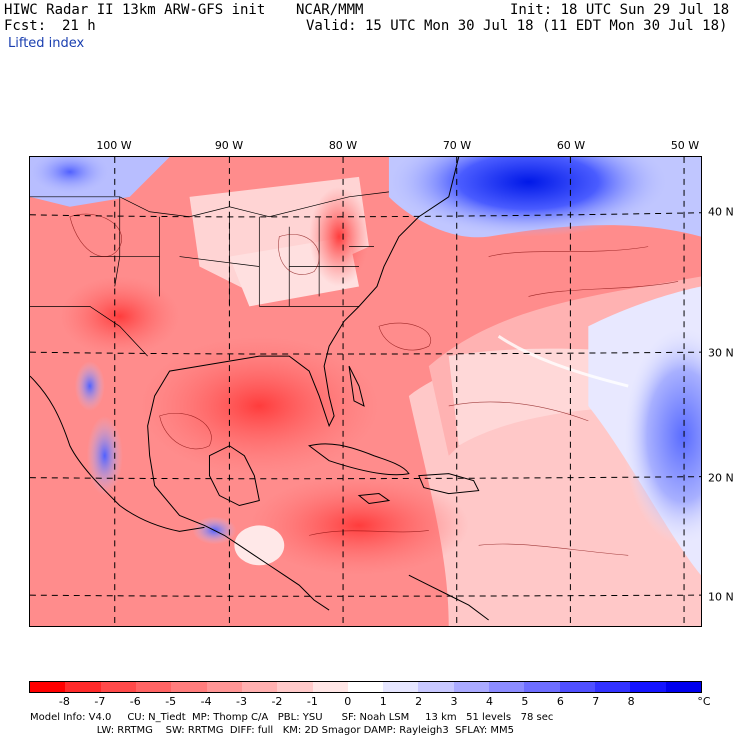  Describe the element at coordinates (135, 701) in the screenshot. I see `colorbar-tick-label: -6` at that location.